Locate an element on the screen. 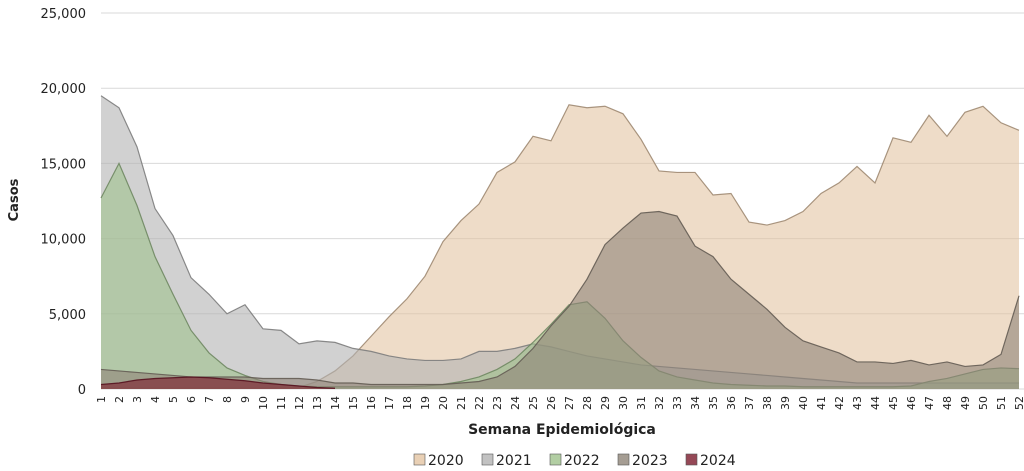 This screenshot has height=471, width=1024. x-tick-label: 46 is located at coordinates (911, 403).